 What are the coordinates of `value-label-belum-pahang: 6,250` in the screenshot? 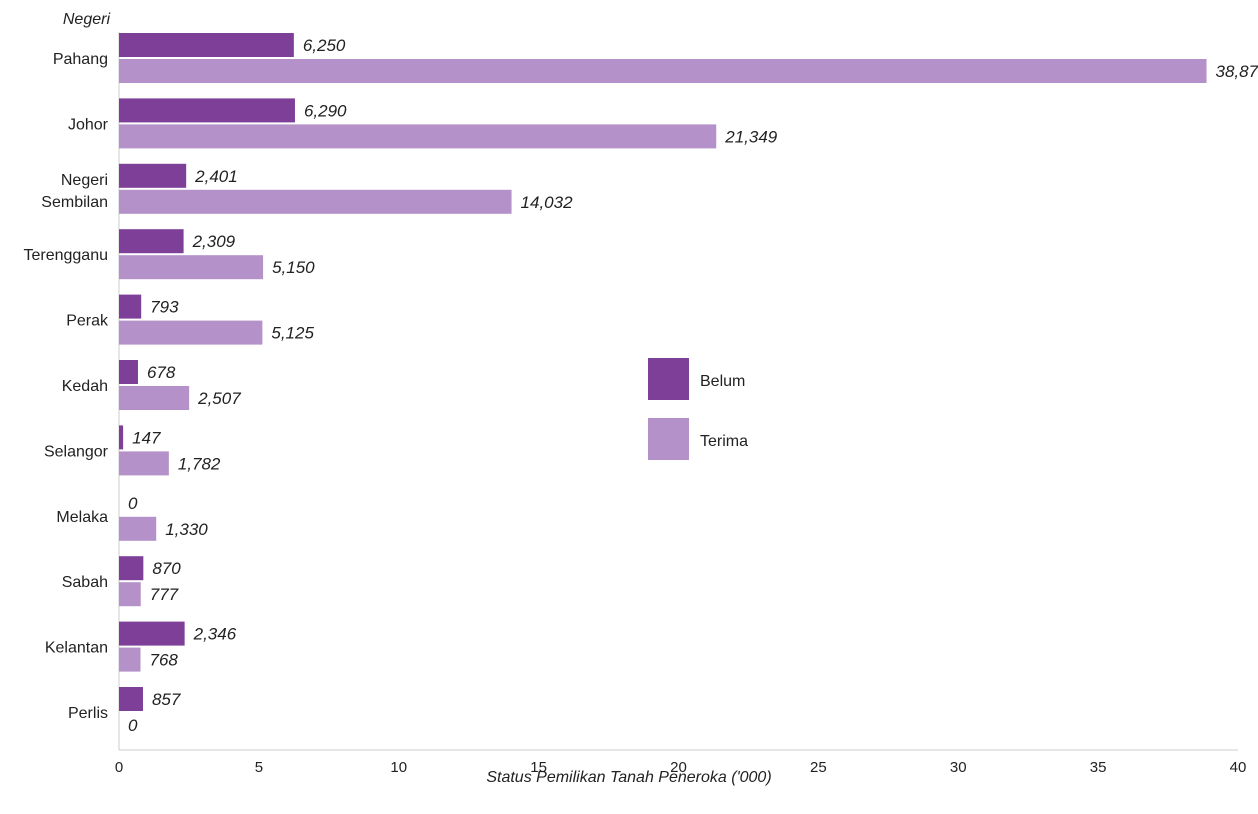 It's located at (324, 45).